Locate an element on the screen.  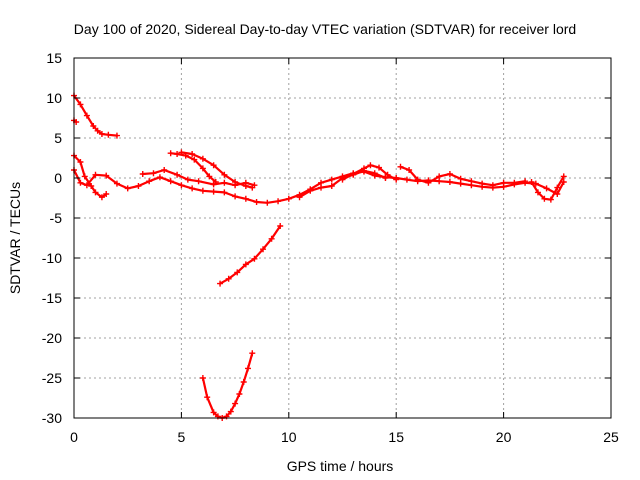
x-tick-label: 20 is located at coordinates (504, 437).